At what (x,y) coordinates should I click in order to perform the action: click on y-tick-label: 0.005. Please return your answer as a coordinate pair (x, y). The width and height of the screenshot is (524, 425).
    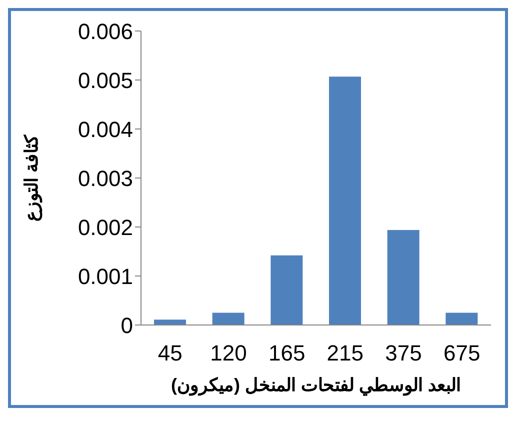
    Looking at the image, I should click on (105, 80).